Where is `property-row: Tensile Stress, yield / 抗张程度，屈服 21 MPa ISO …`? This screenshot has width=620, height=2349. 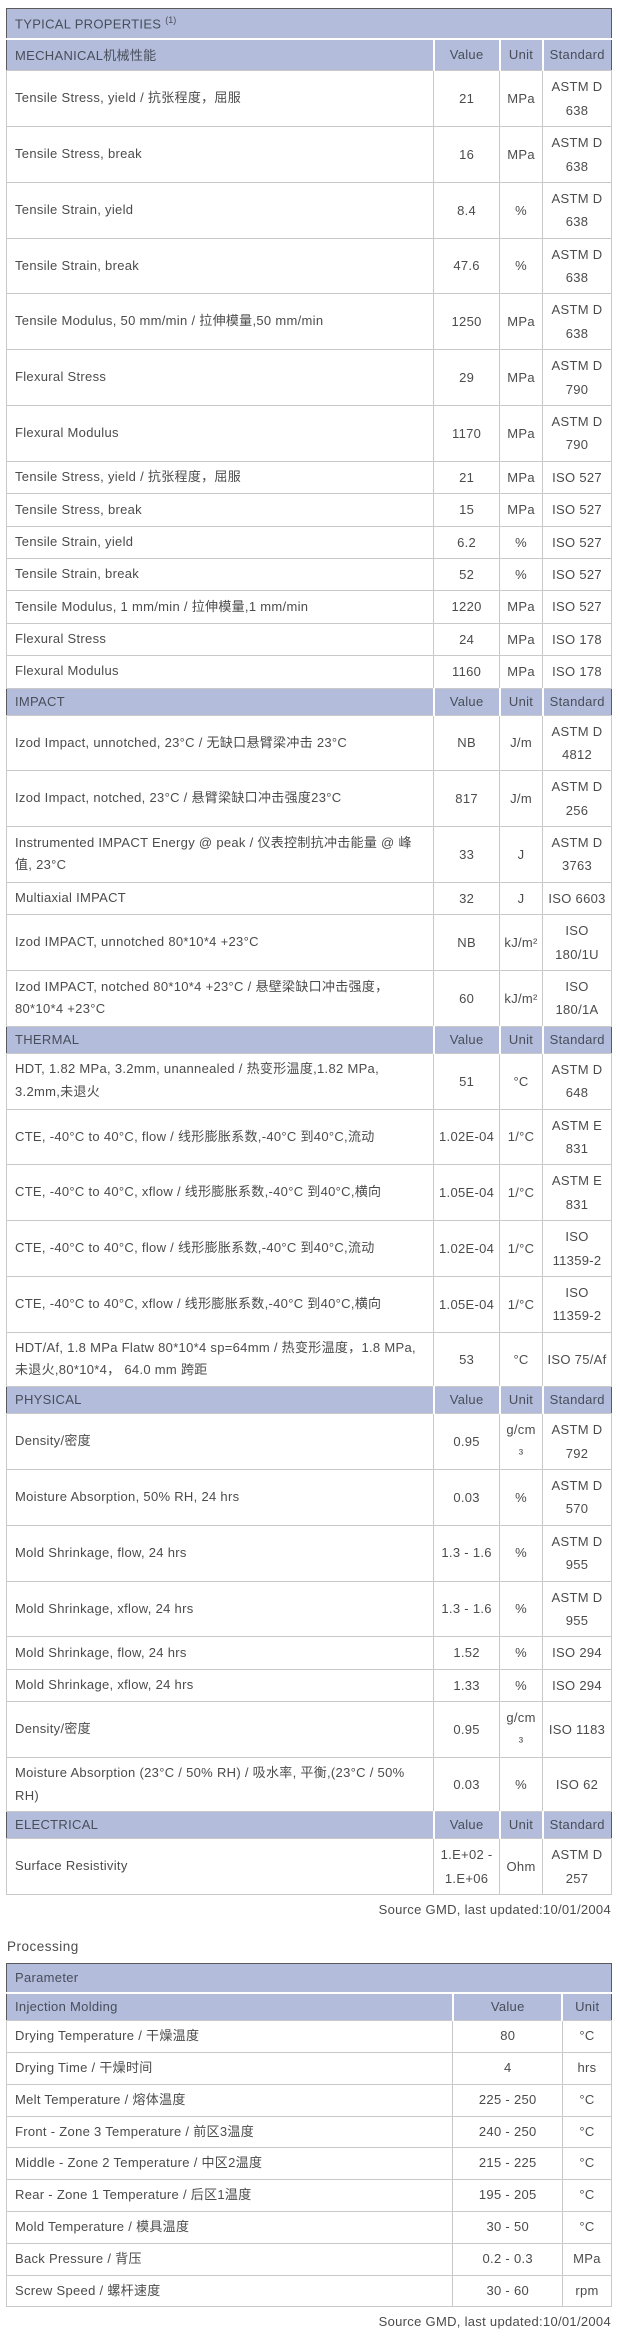 property-row: Tensile Stress, yield / 抗张程度，屈服 21 MPa ISO … is located at coordinates (308, 477).